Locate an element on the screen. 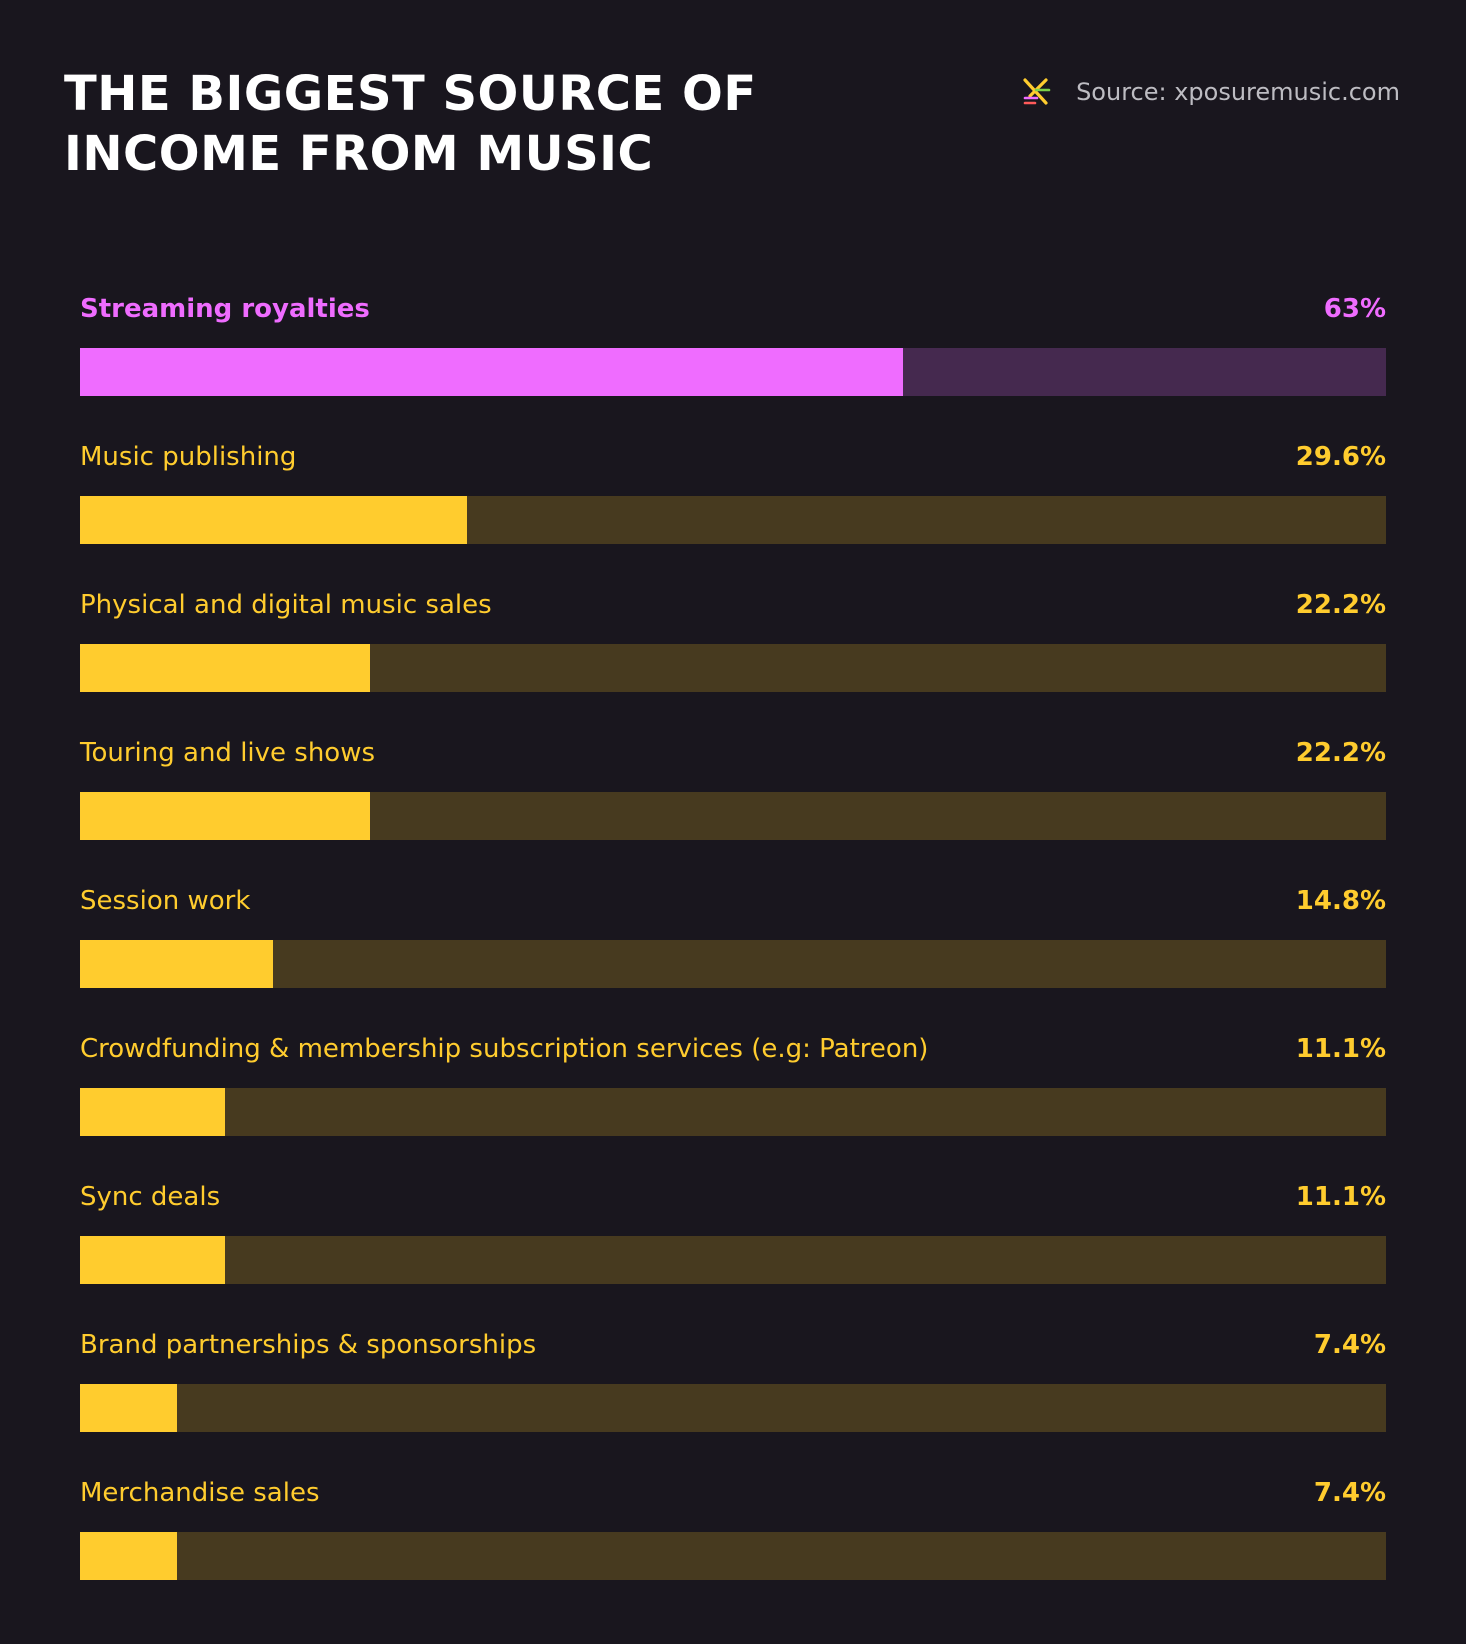  bar-row-header: Touring and live shows 22.2% is located at coordinates (733, 753).